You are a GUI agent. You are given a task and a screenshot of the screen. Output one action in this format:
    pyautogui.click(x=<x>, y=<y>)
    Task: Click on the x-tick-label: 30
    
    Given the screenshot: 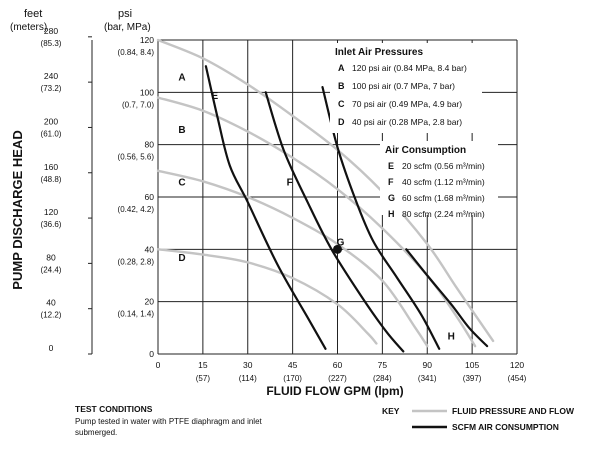 What is the action you would take?
    pyautogui.click(x=248, y=365)
    